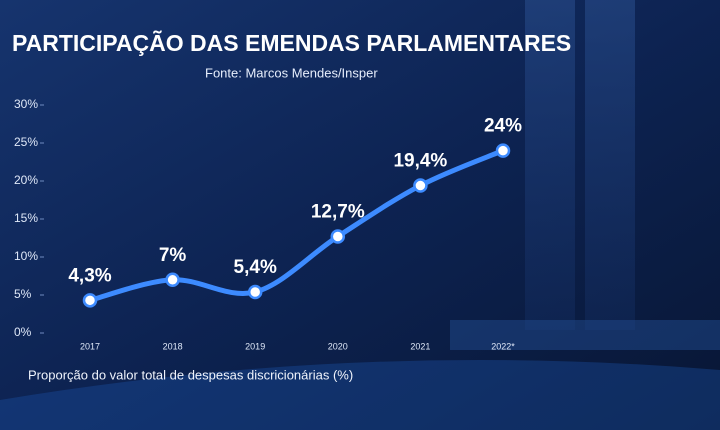 The width and height of the screenshot is (720, 430). What do you see at coordinates (503, 346) in the screenshot?
I see `x-tick-label: 2022*` at bounding box center [503, 346].